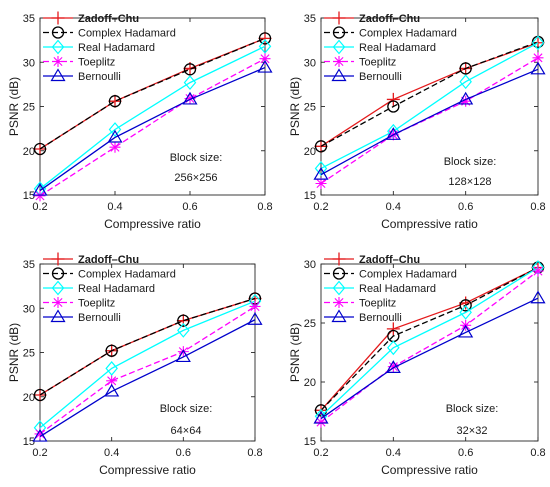 The width and height of the screenshot is (550, 487). What do you see at coordinates (108, 19) in the screenshot?
I see `legend-label: Zadoff–Chu` at bounding box center [108, 19].